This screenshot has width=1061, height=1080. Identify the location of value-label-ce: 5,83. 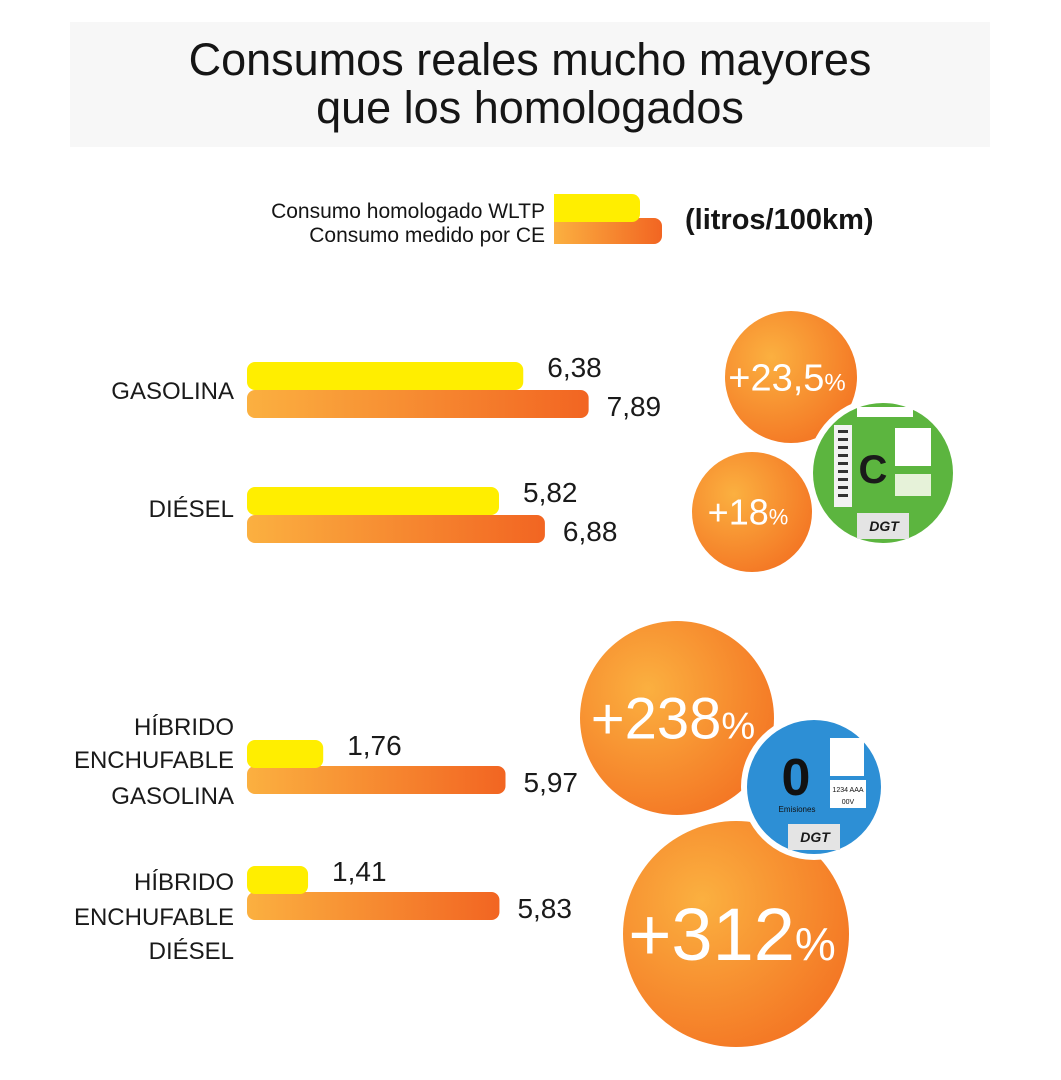
(544, 908).